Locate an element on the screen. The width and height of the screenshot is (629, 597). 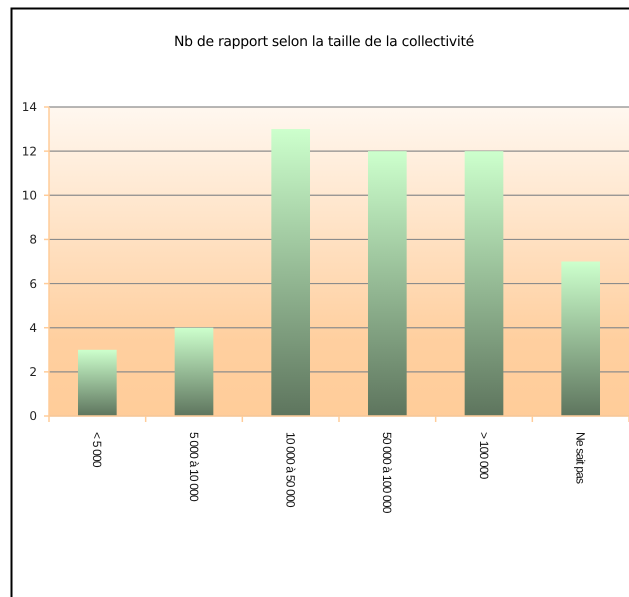
y-tick-label: 12 is located at coordinates (29, 151).